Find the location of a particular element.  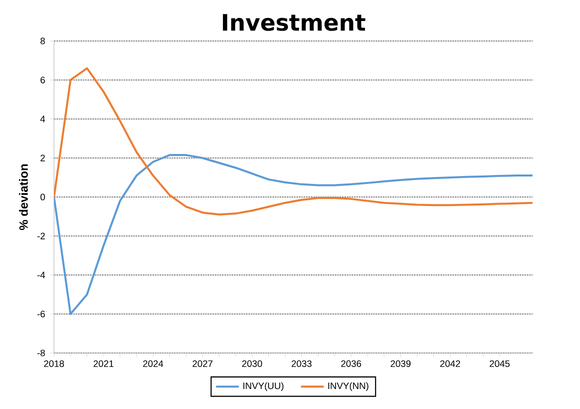

x-tick-label: 2036 is located at coordinates (351, 363).